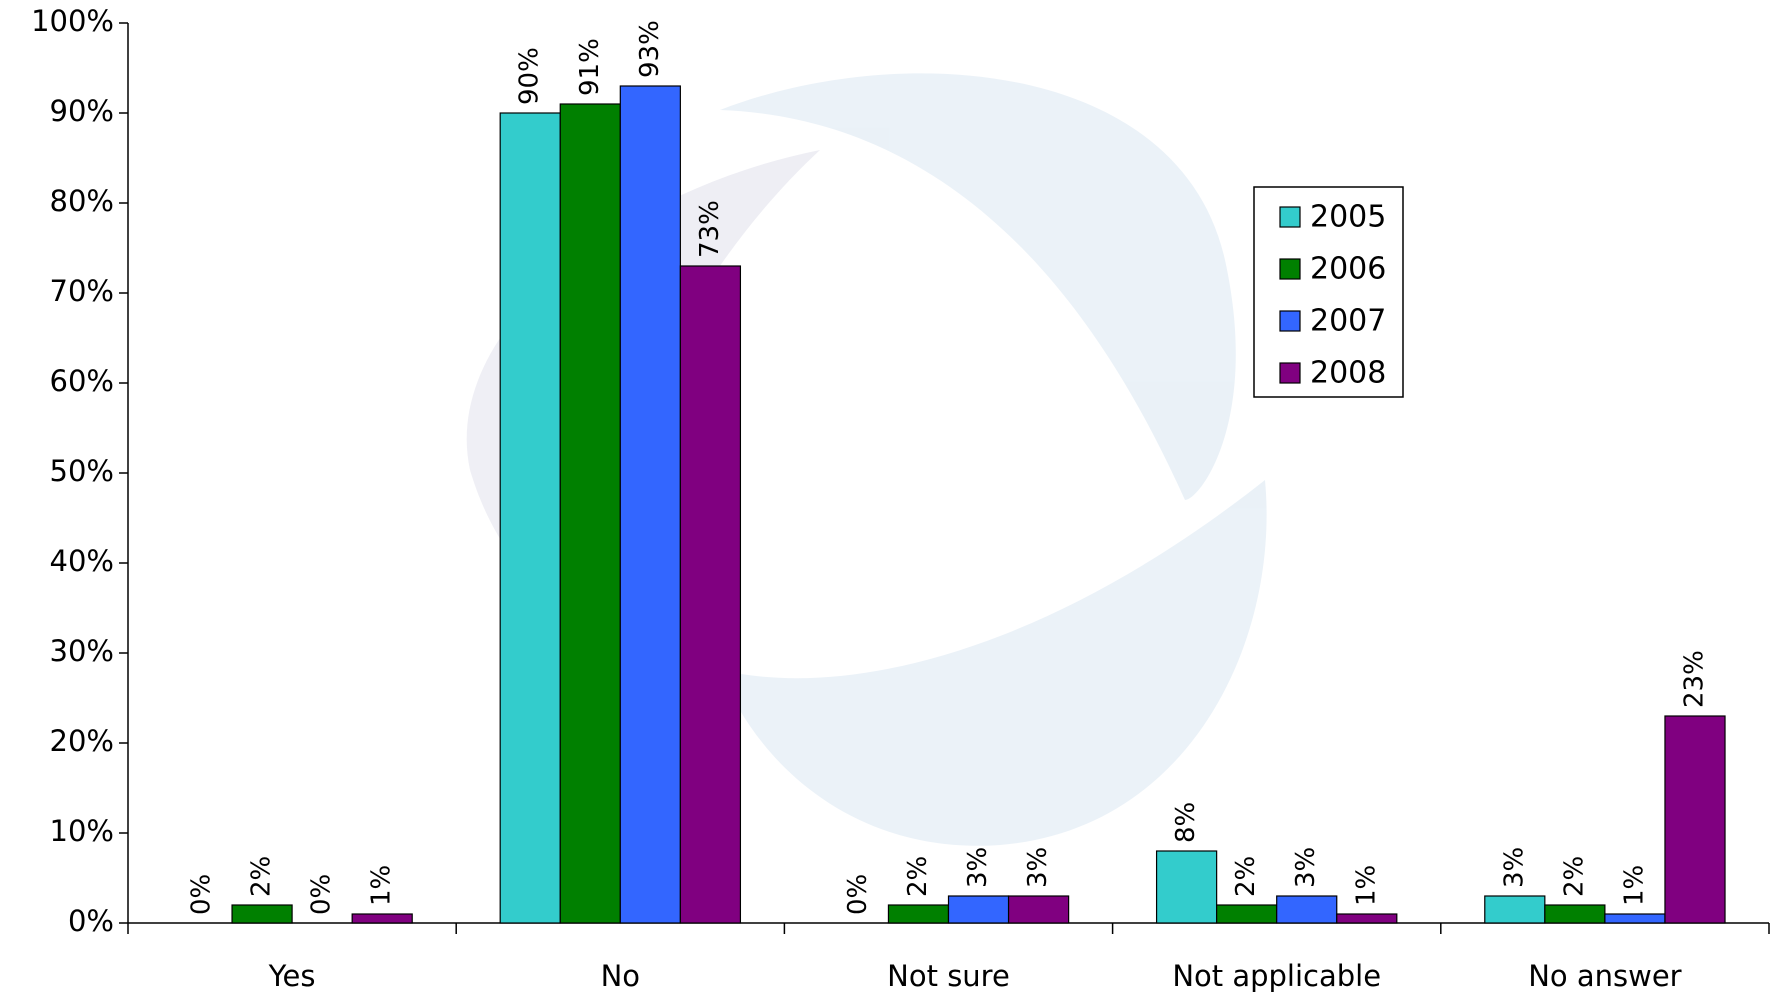  Describe the element at coordinates (1328, 292) in the screenshot. I see `legend-box` at that location.